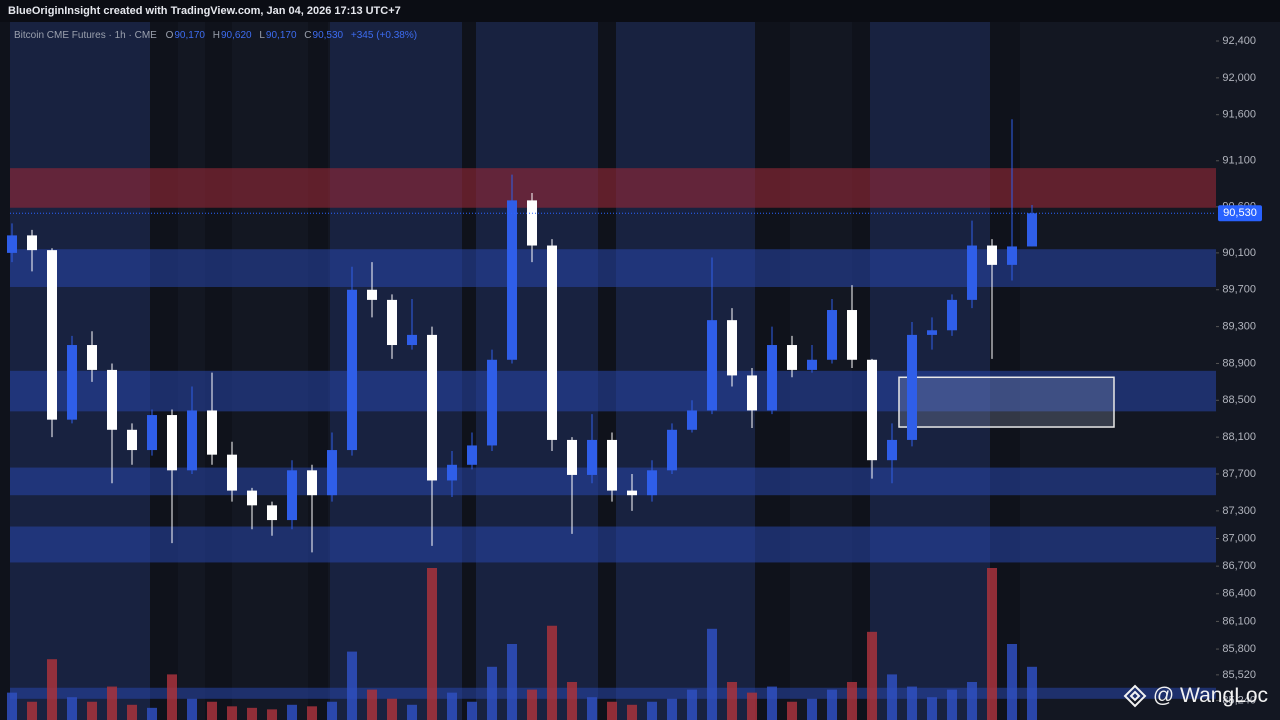  Describe the element at coordinates (1210, 695) in the screenshot. I see `watermark-text: @ WangLoc` at that location.